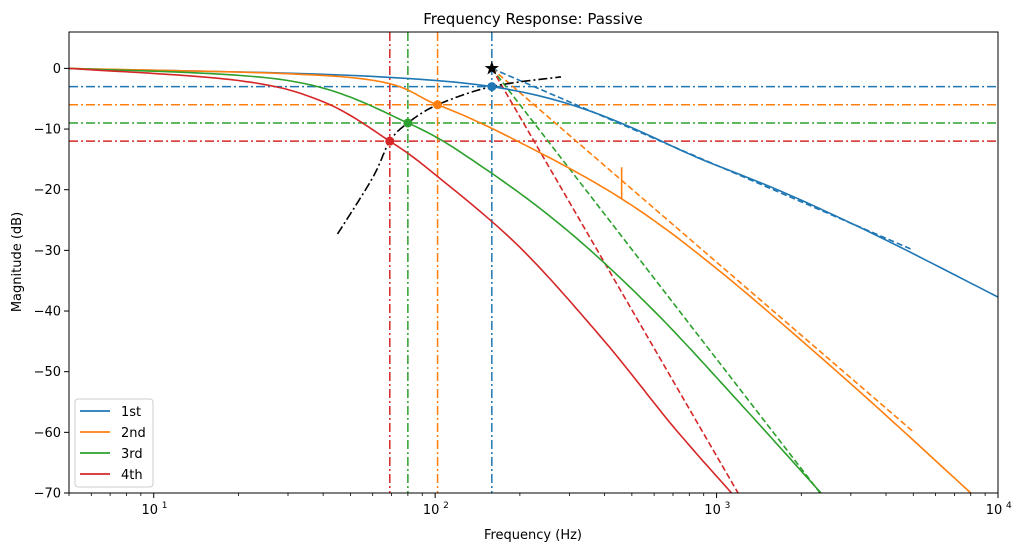  Describe the element at coordinates (492, 87) in the screenshot. I see `cutoff-marker-1st` at that location.